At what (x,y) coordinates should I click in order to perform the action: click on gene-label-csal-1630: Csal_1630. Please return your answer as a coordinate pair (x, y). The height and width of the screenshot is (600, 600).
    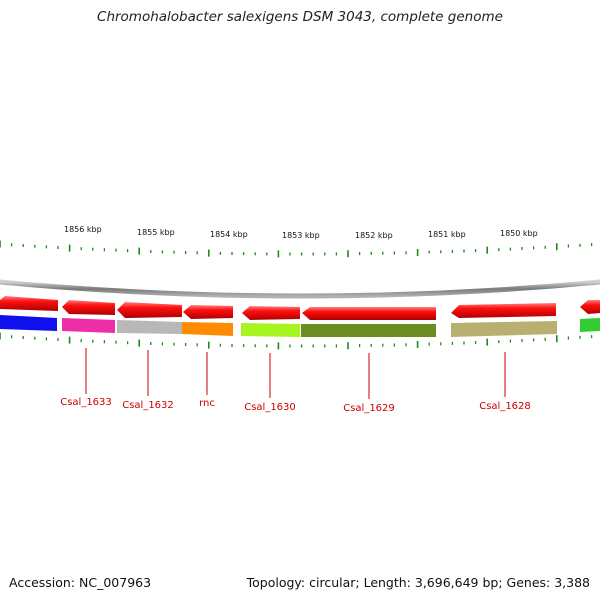
    Looking at the image, I should click on (270, 407).